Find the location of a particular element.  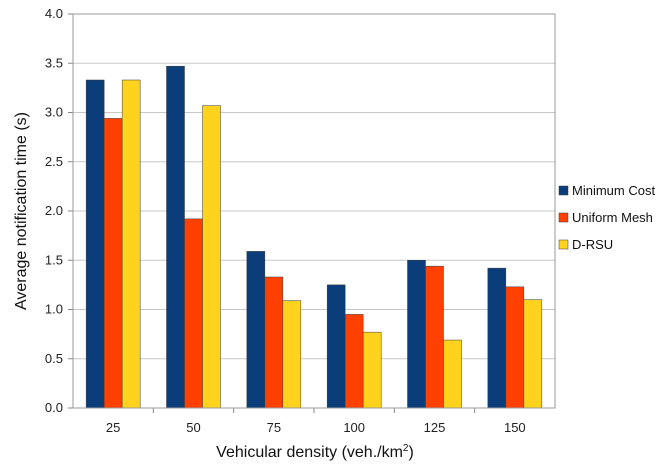

y-tick-label: 2.5 is located at coordinates (54, 161).